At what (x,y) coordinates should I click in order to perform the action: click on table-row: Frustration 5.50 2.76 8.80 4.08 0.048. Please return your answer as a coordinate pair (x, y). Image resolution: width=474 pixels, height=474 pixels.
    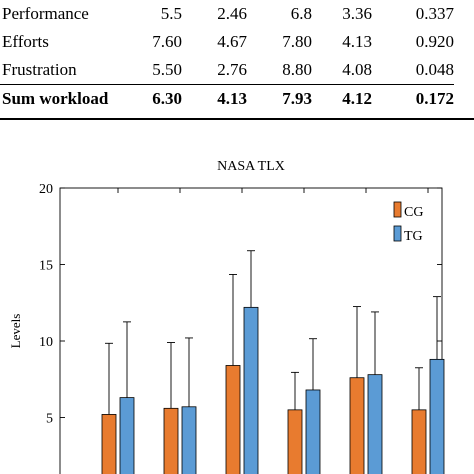
    Looking at the image, I should click on (227, 70).